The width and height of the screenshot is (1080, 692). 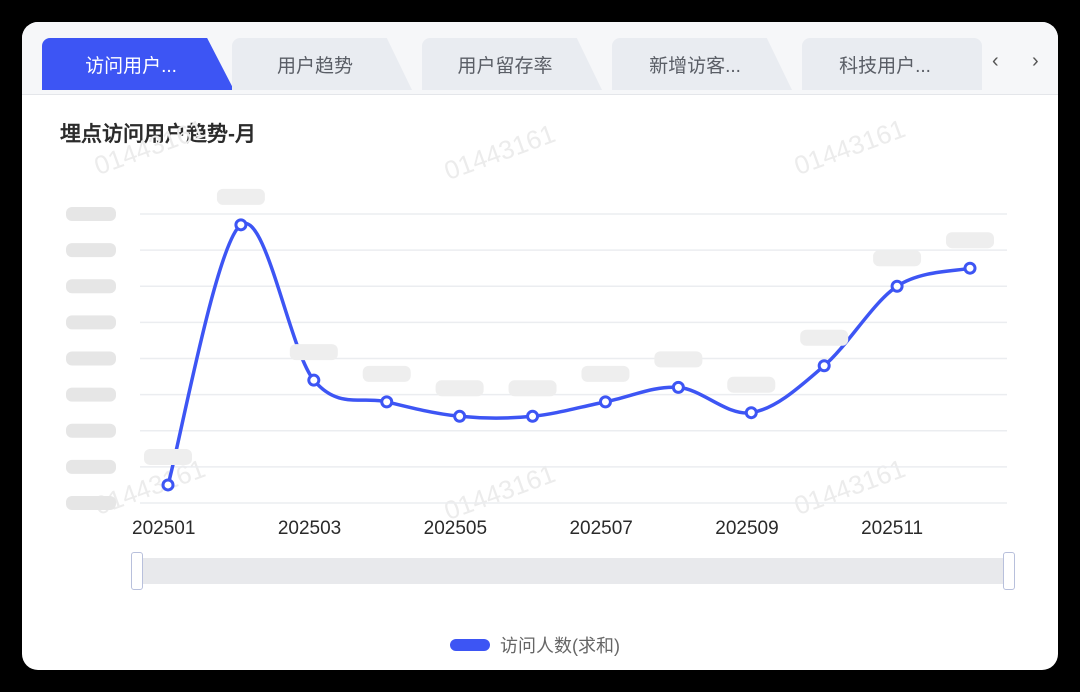 I want to click on chevron-right-icon: ›, so click(x=1035, y=61).